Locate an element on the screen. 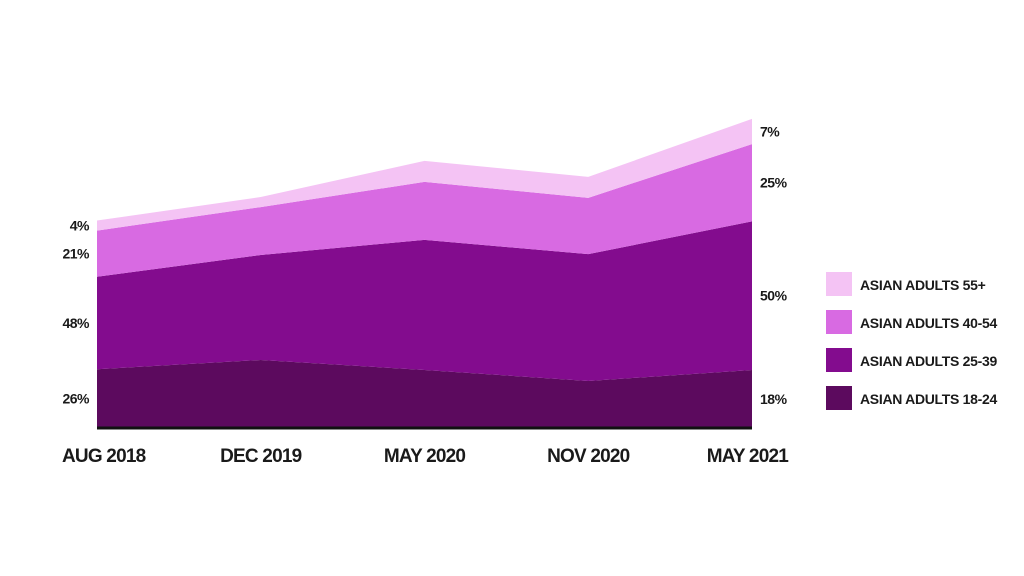 The height and width of the screenshot is (576, 1024). start-percent-label: 4% is located at coordinates (80, 226).